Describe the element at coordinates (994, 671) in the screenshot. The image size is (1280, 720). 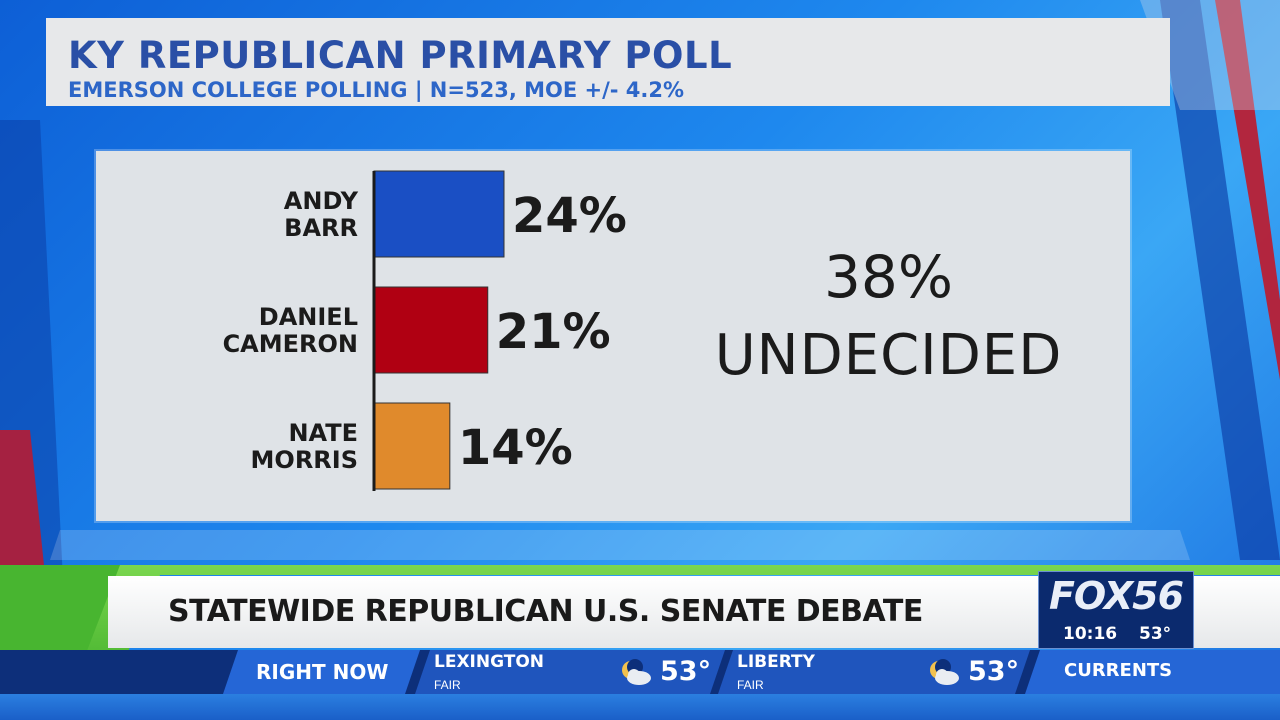
I see `location-temp-liberty: 53°` at that location.